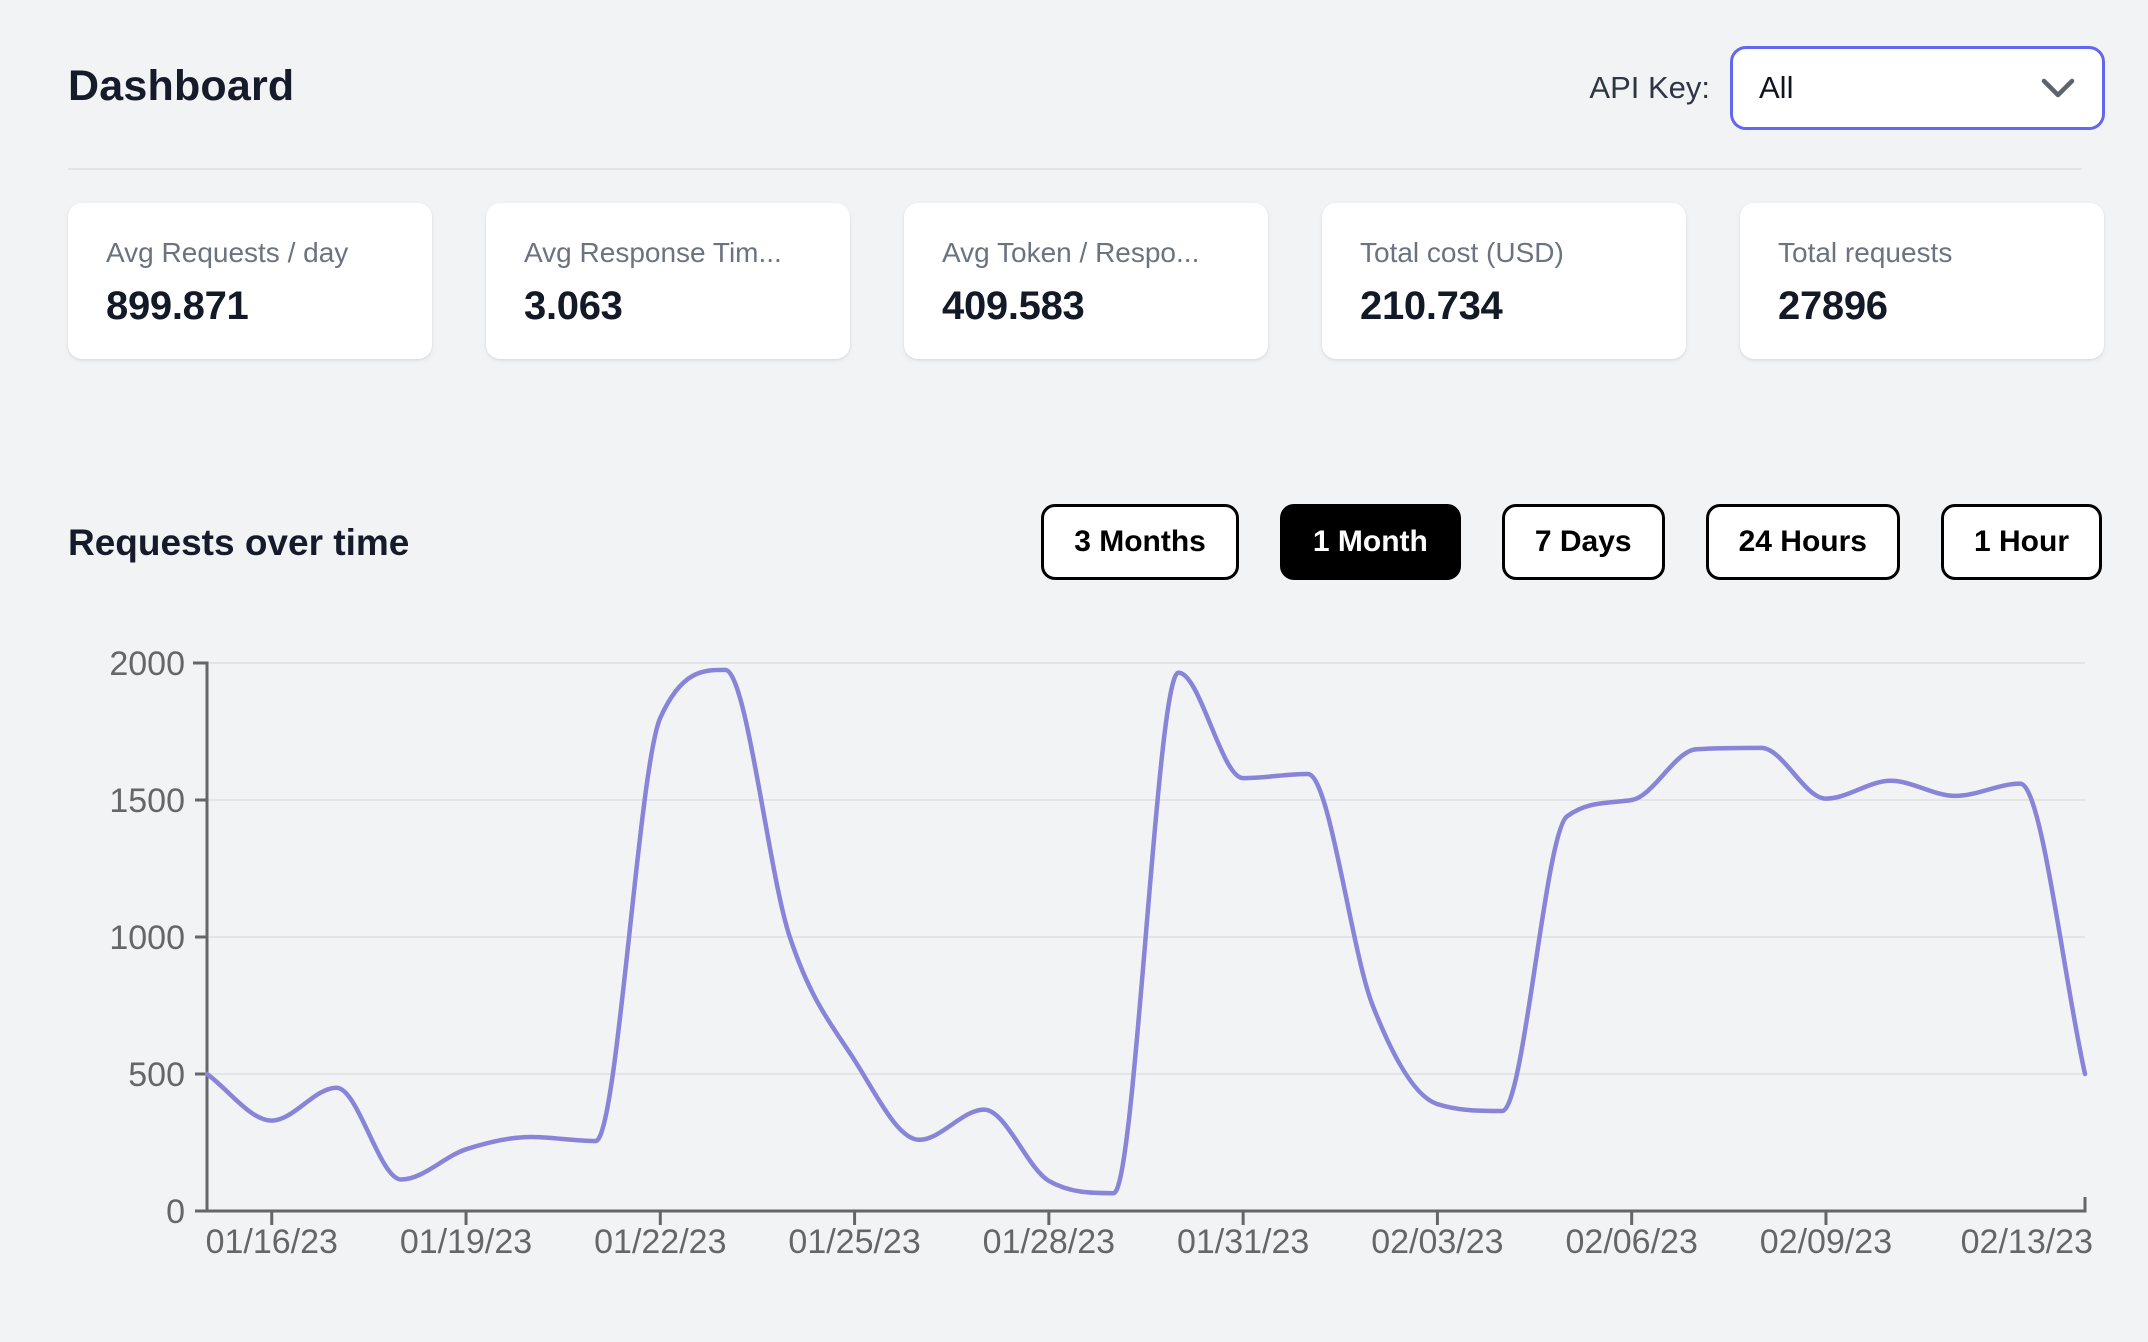 This screenshot has height=1342, width=2148. Describe the element at coordinates (250, 281) in the screenshot. I see `stat-card-avg-requests-per-day: Avg Requests / day 899.871` at that location.